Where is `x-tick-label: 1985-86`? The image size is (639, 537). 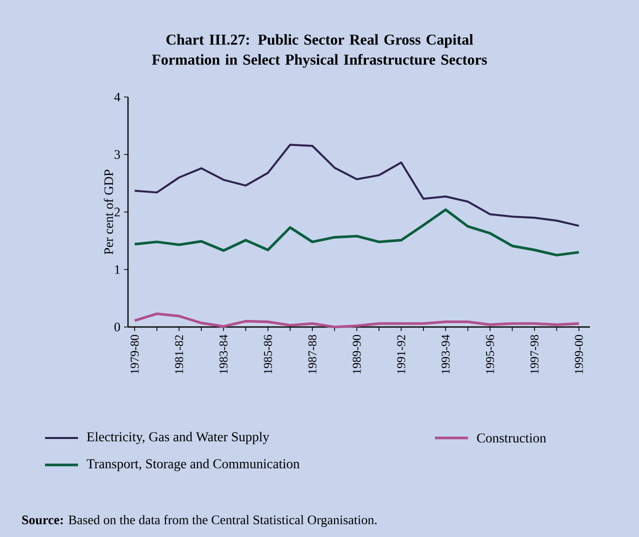
x-tick-label: 1985-86 is located at coordinates (268, 354).